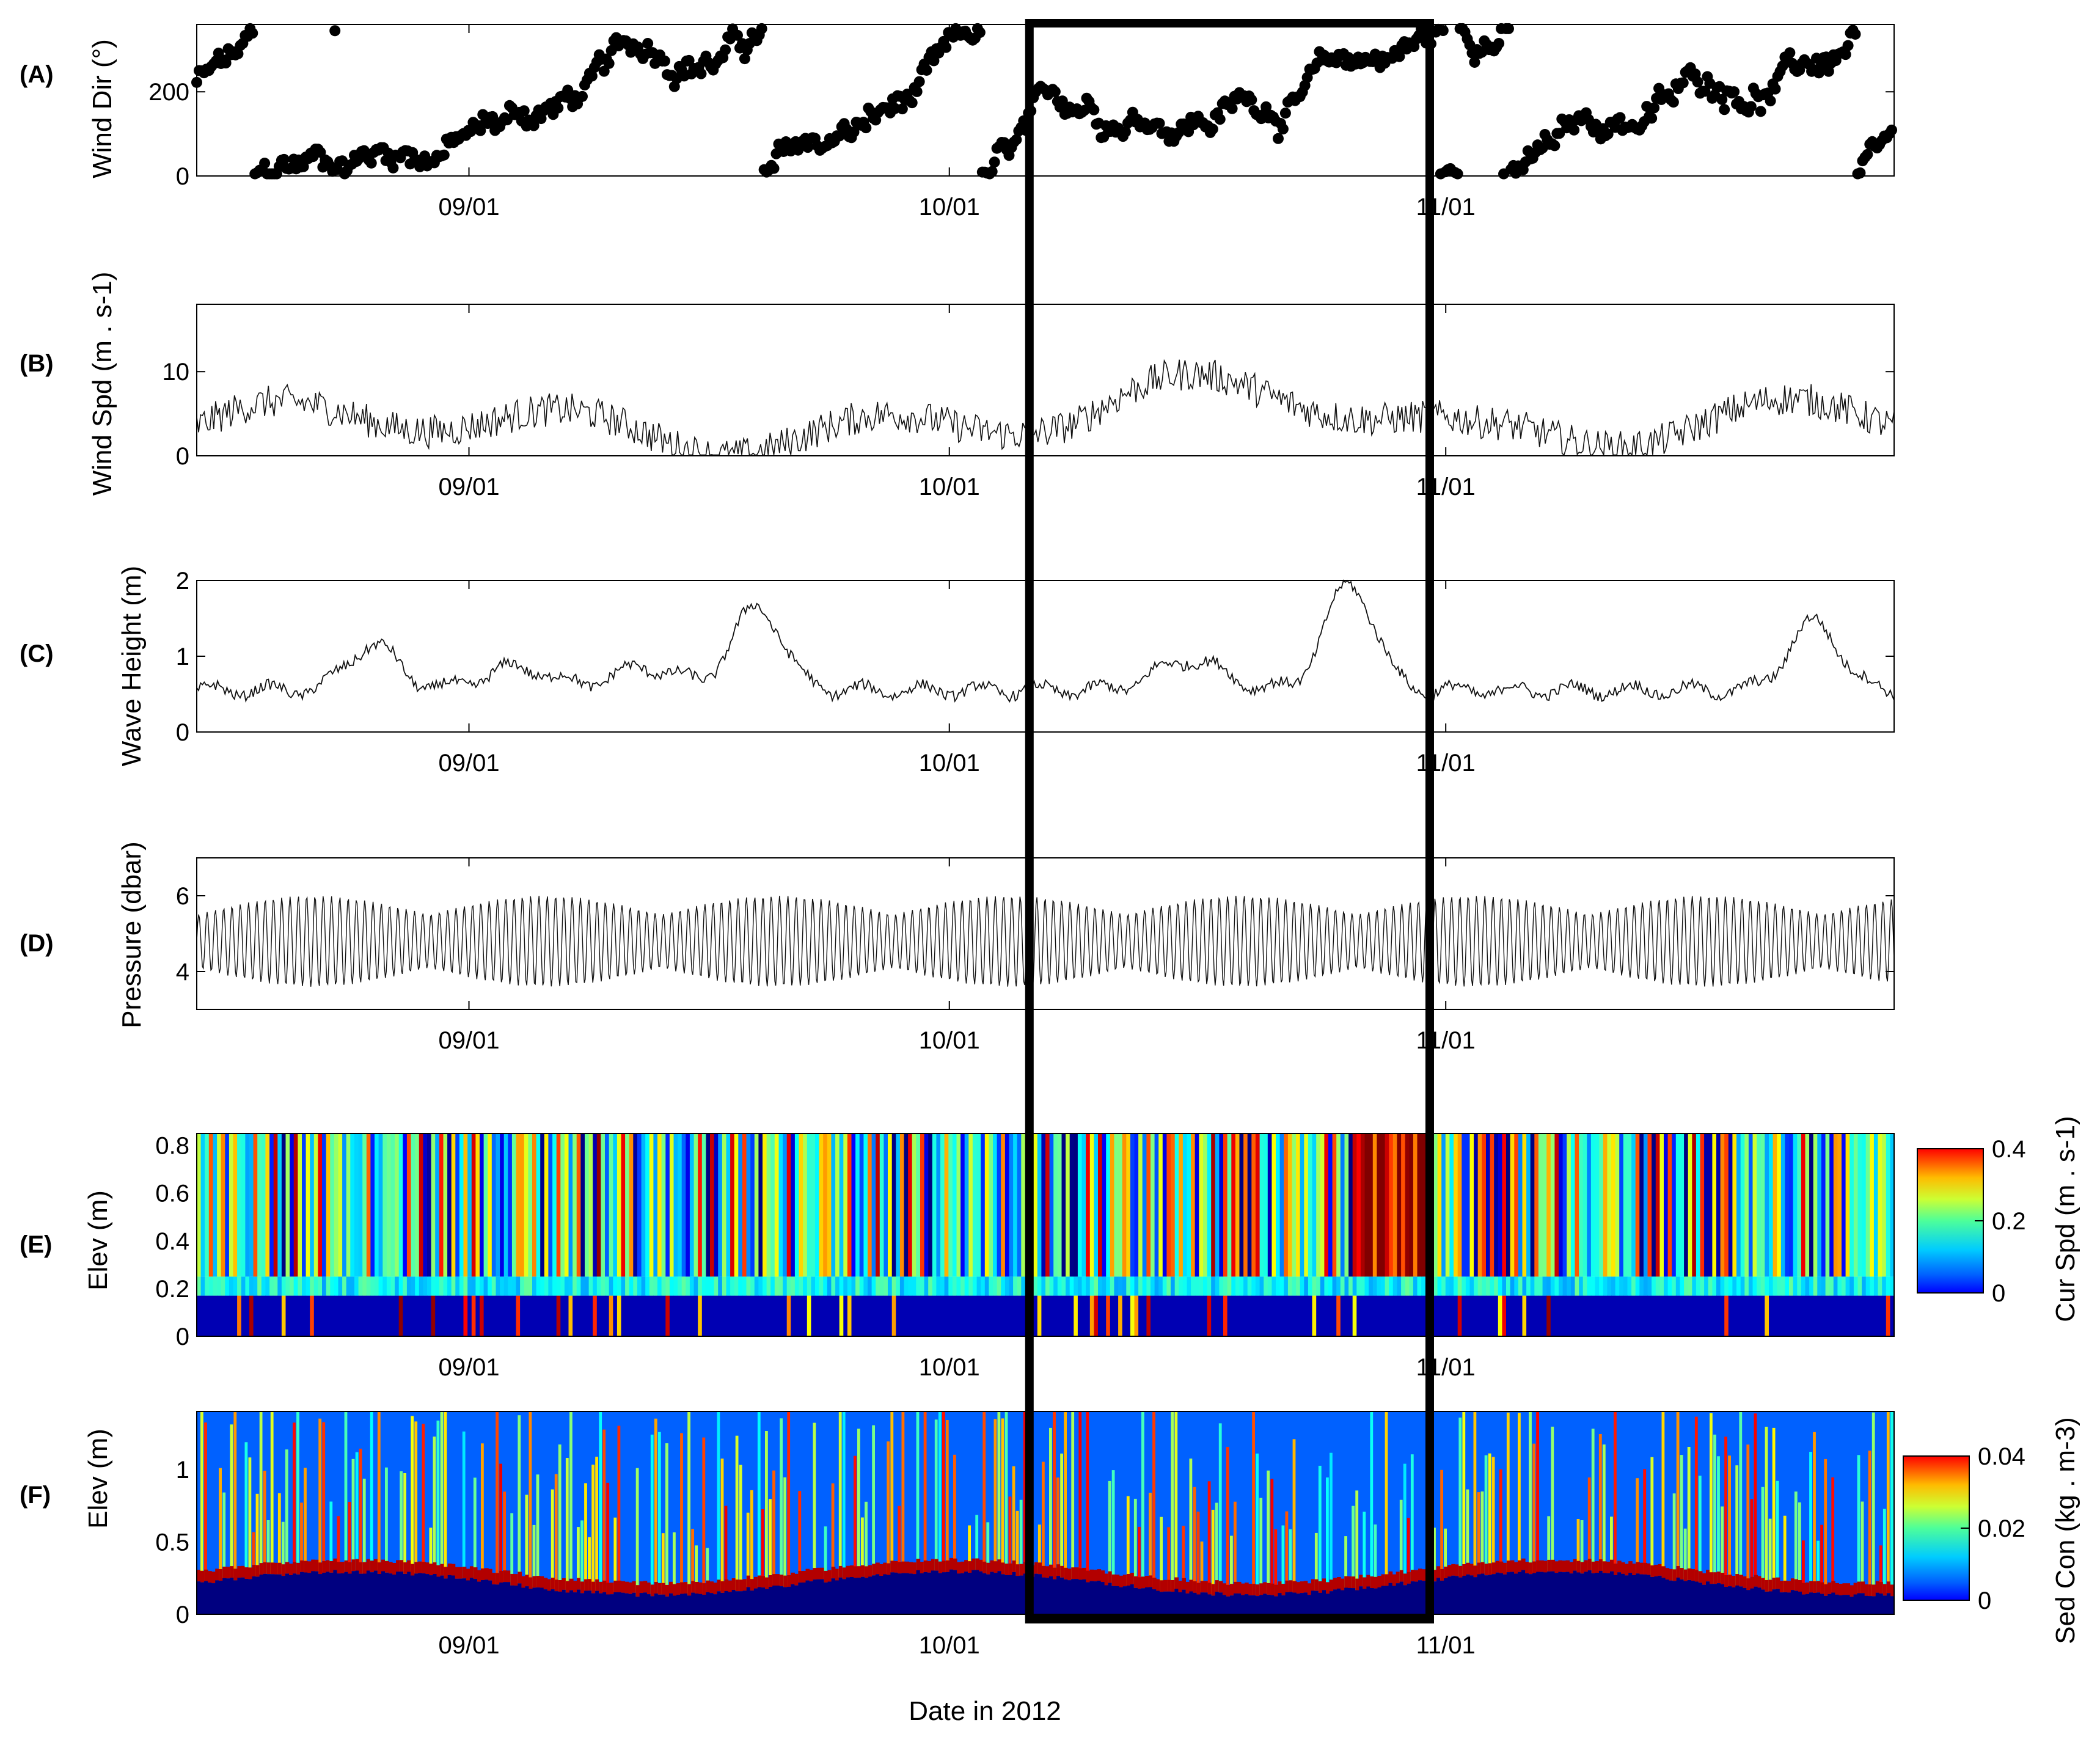 This screenshot has width=2100, height=1742. Describe the element at coordinates (182, 972) in the screenshot. I see `y-tick-label: 4` at that location.